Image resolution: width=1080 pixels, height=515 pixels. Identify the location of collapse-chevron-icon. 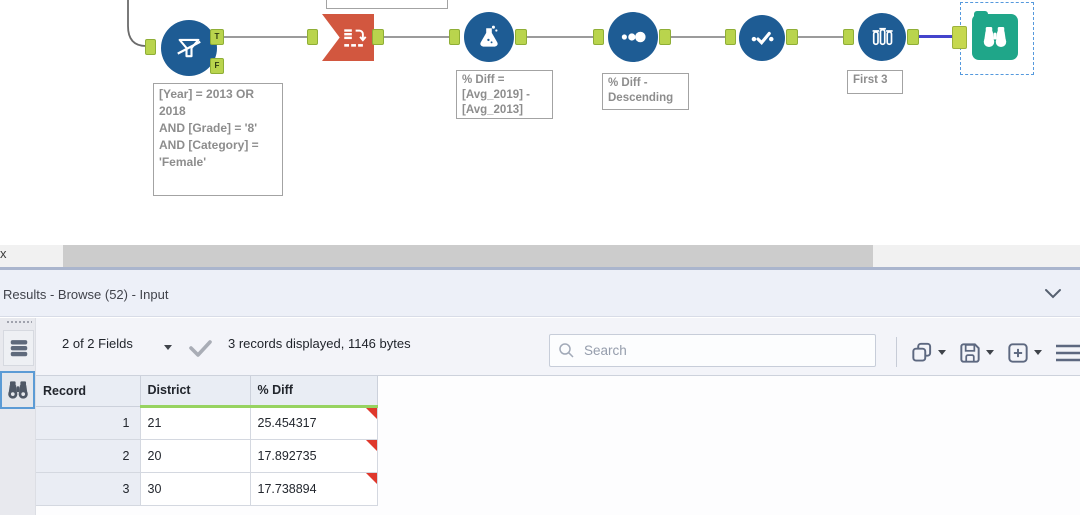
(1053, 294).